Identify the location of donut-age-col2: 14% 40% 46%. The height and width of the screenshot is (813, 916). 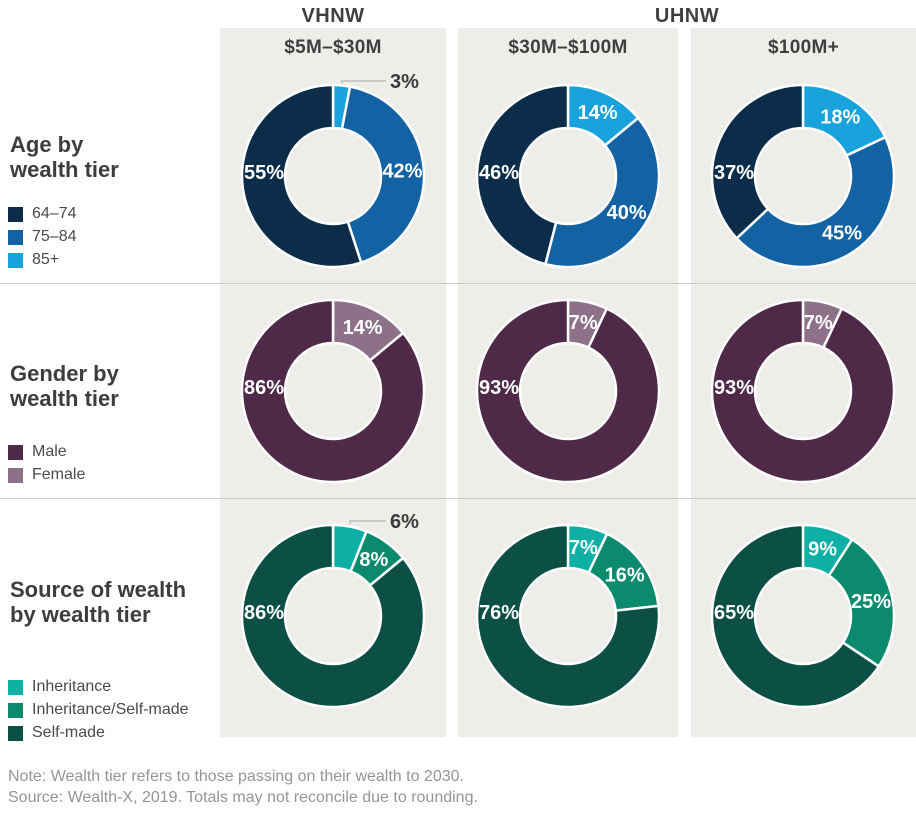
(568, 176).